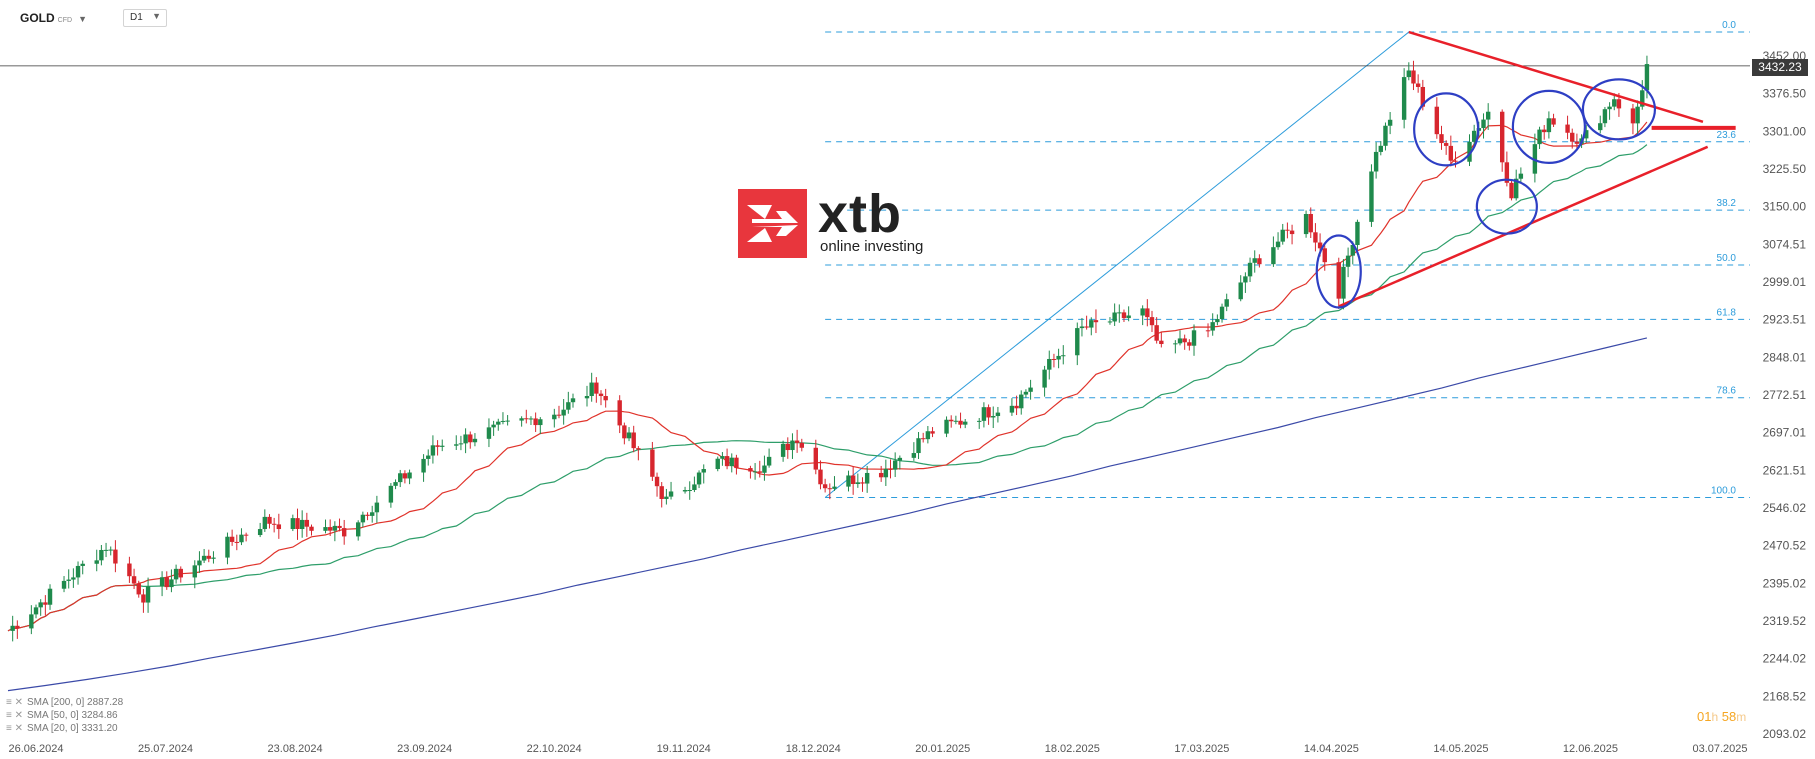 Image resolution: width=1815 pixels, height=759 pixels. What do you see at coordinates (1785, 696) in the screenshot?
I see `y-tick-label: 2168.52` at bounding box center [1785, 696].